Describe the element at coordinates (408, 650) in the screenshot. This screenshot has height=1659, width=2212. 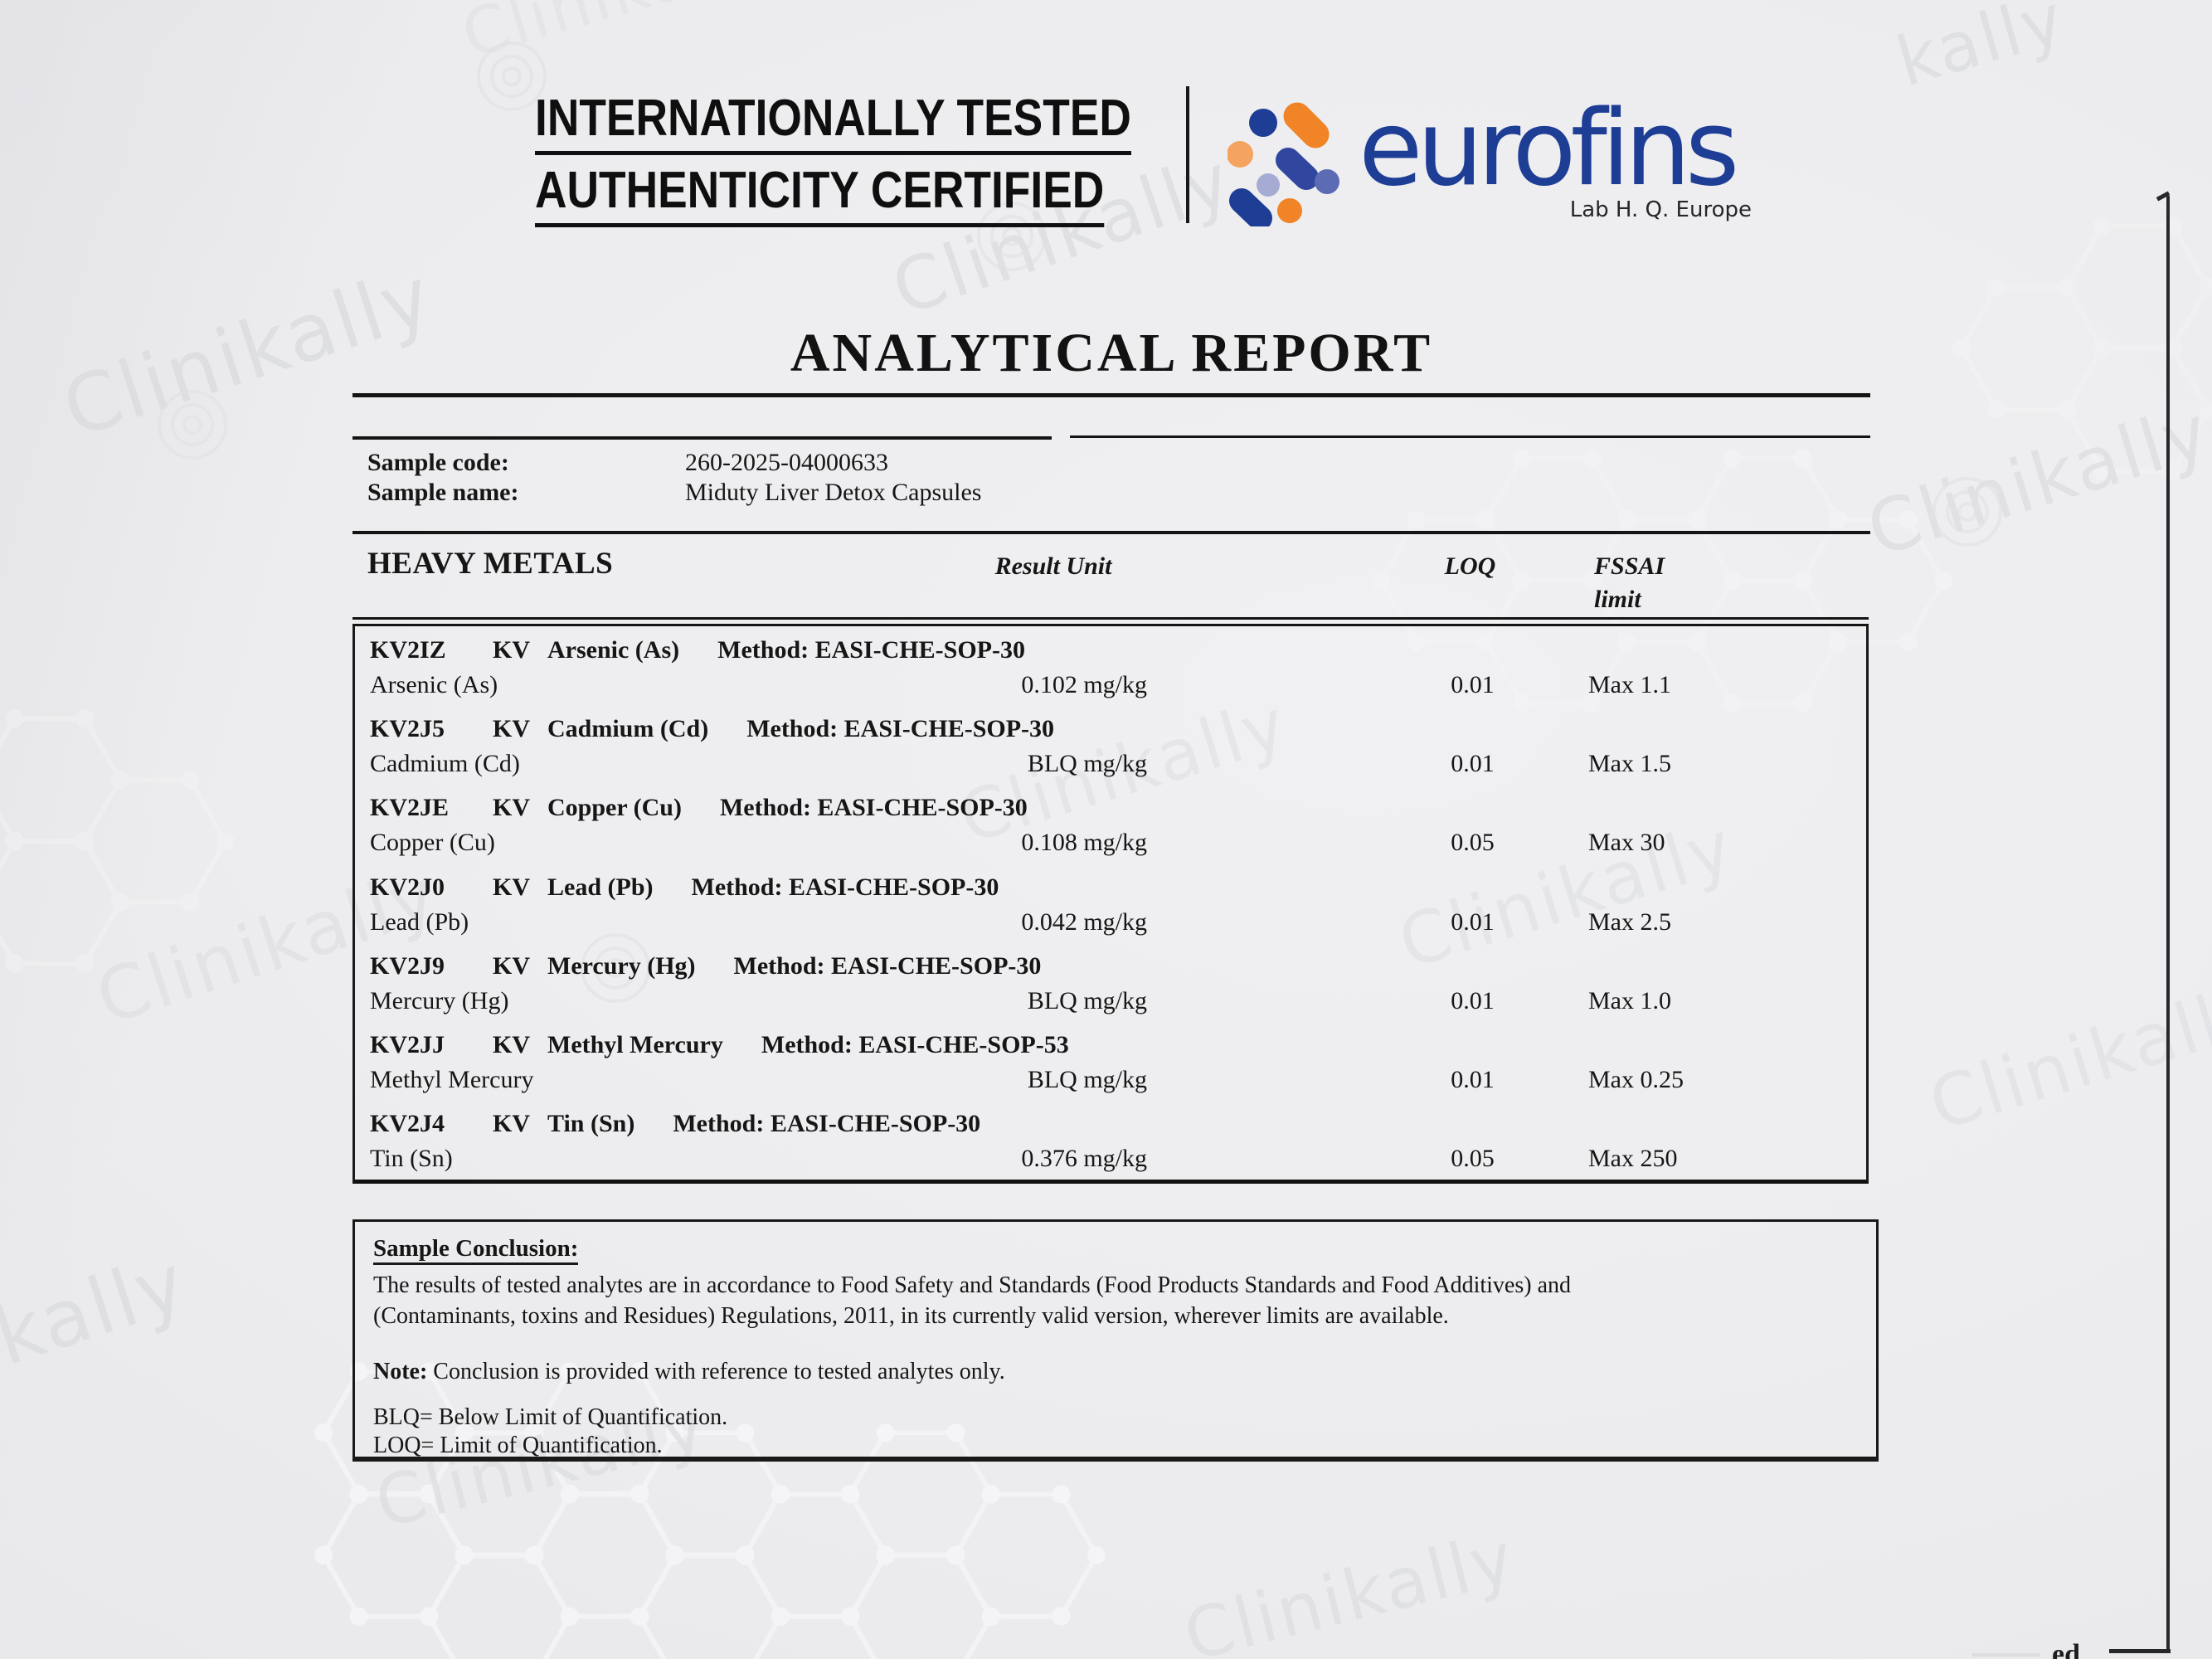
I see `analyte-code: KV2IZ` at that location.